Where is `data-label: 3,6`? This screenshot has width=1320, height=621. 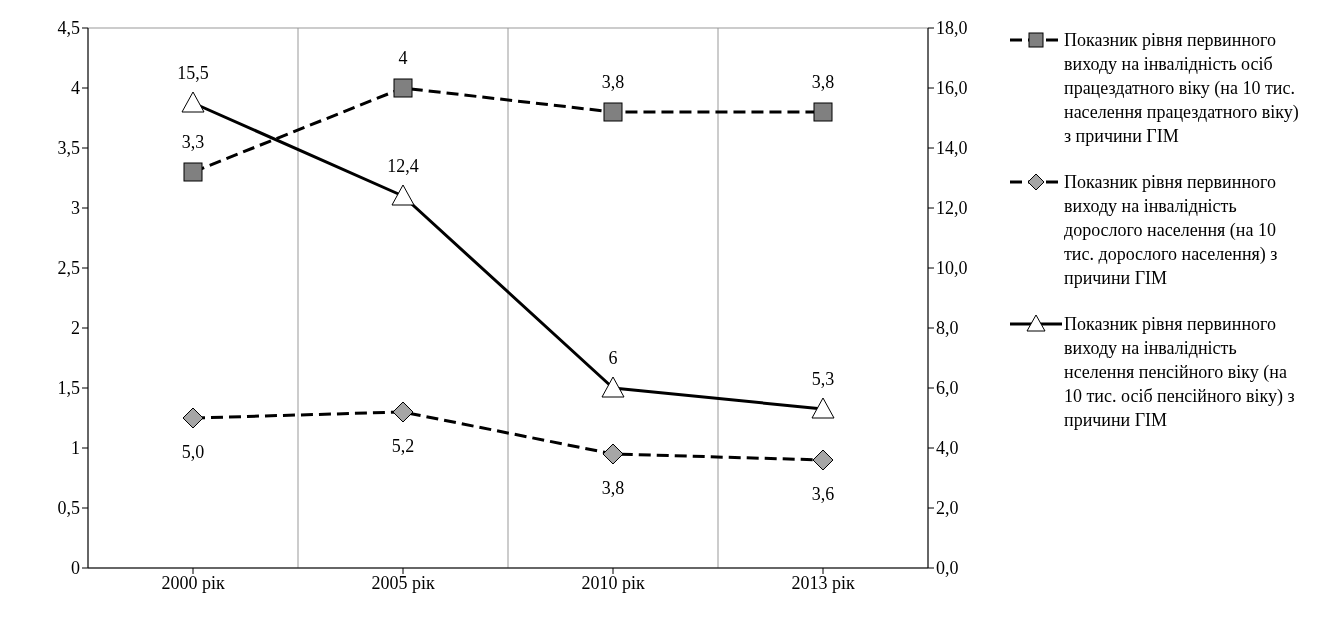
data-label: 3,6 is located at coordinates (823, 494).